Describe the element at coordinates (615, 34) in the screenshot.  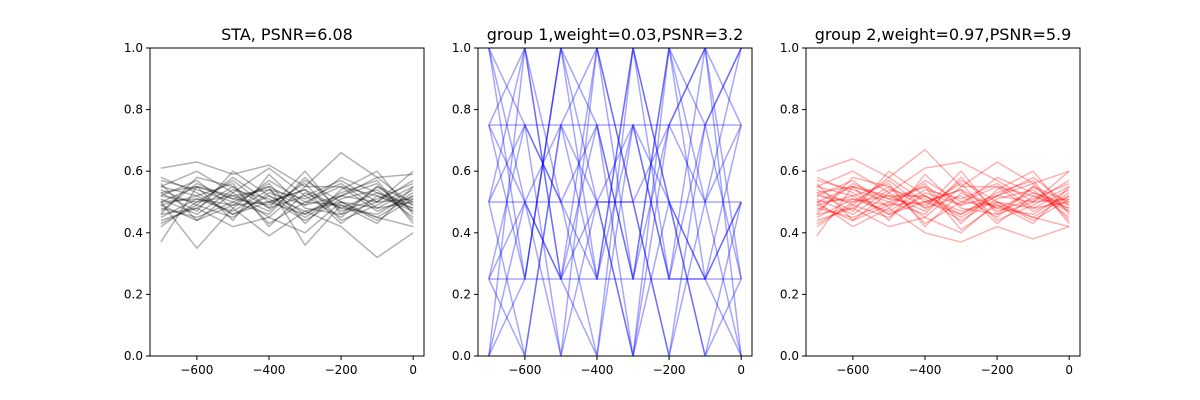
I see `panel-title: group 1,weight=0.03,PSNR=3.2` at that location.